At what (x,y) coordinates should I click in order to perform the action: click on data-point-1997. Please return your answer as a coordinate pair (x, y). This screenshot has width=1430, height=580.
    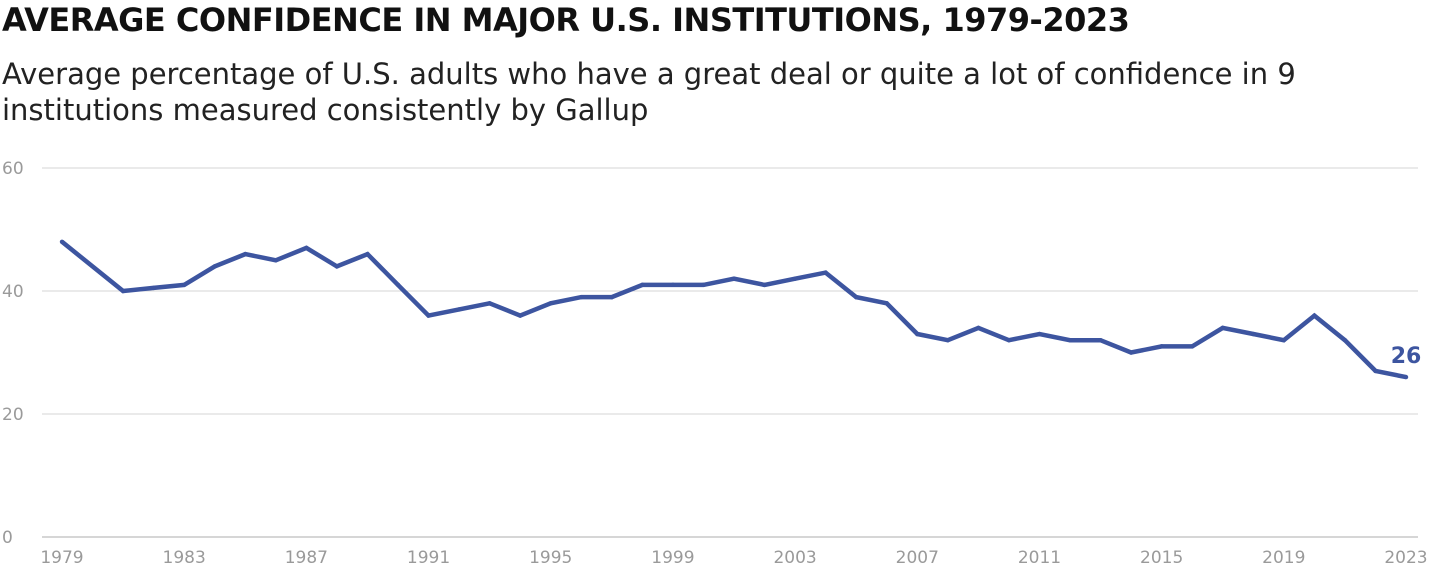
    Looking at the image, I should click on (612, 297).